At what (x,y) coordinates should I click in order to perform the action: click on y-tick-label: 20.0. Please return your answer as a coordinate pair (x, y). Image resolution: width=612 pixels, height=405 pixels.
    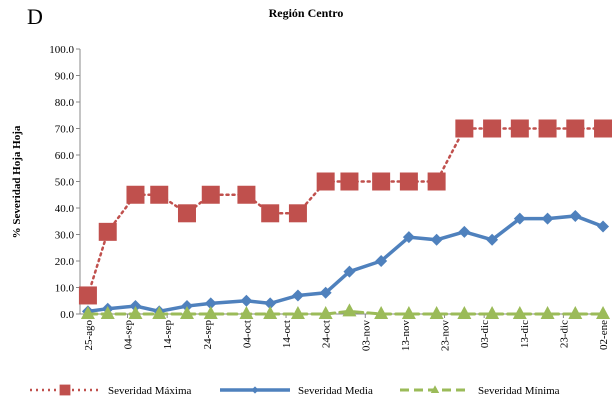
    Looking at the image, I should click on (65, 262).